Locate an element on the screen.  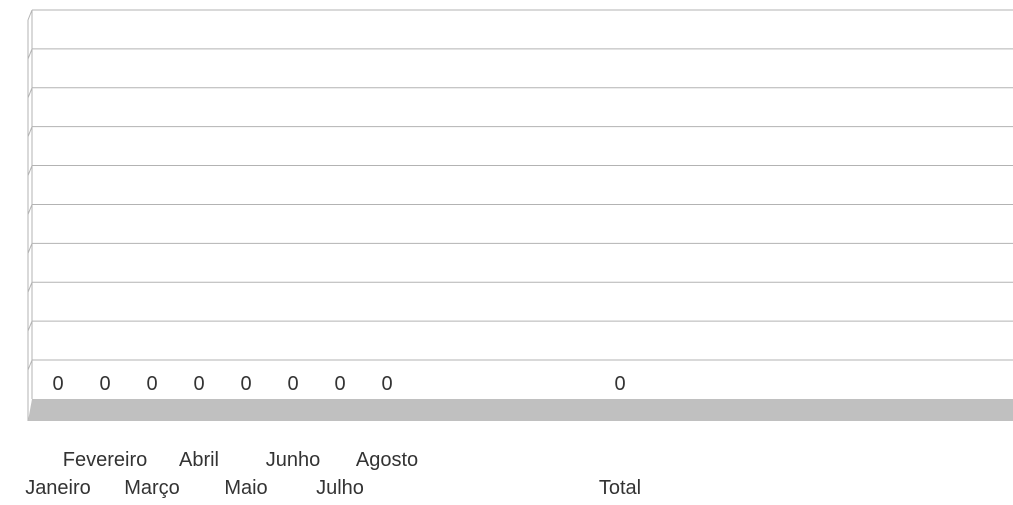
data-label-março: 0 is located at coordinates (151, 384).